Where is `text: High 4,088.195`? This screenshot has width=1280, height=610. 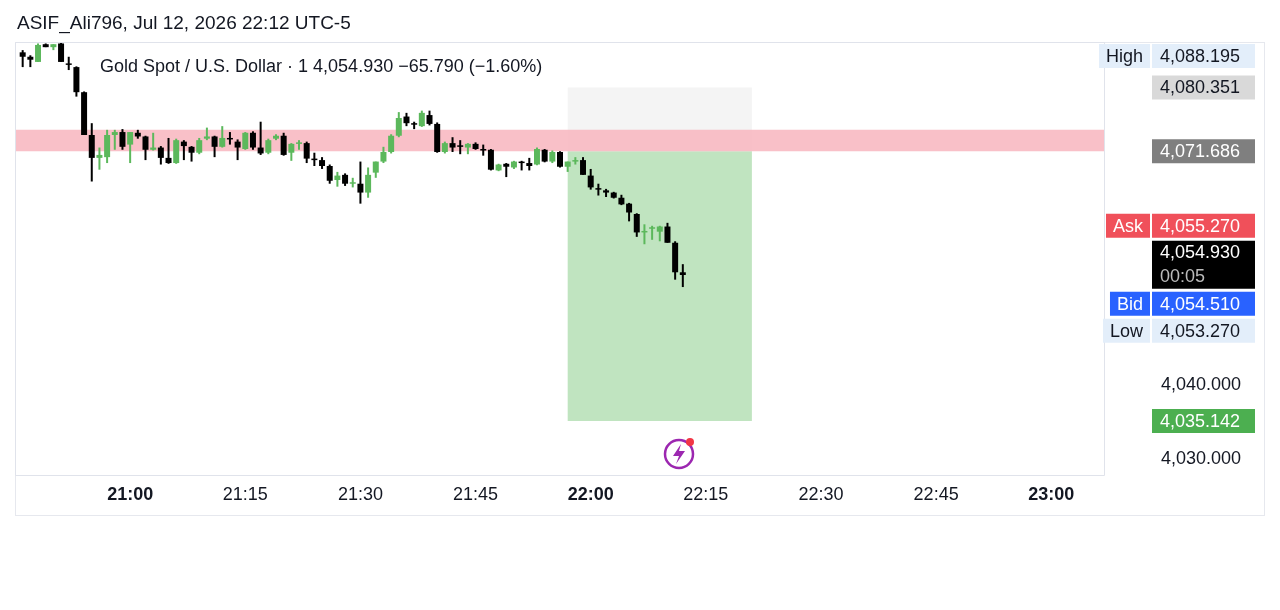
text: High 4,088.195 is located at coordinates (1173, 55).